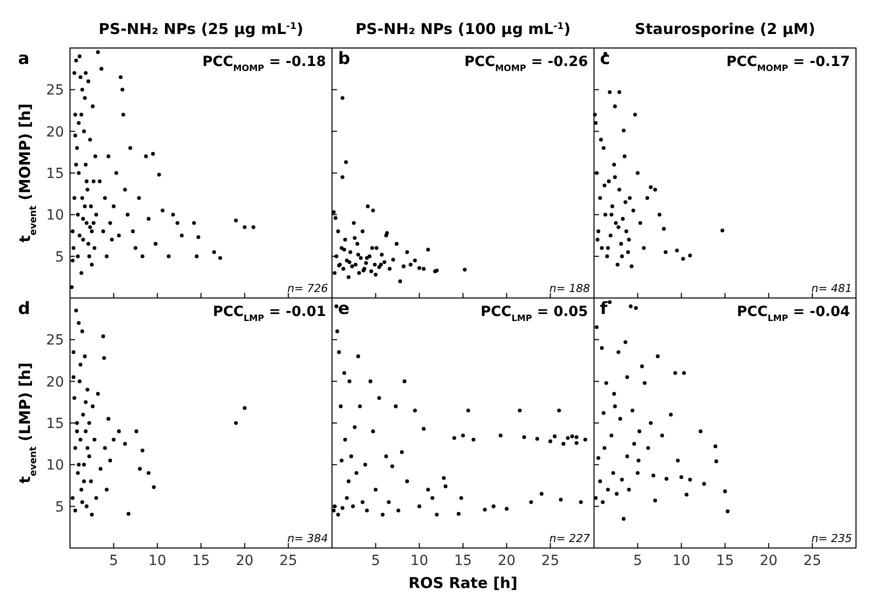  What do you see at coordinates (534, 314) in the screenshot?
I see `annotation: PCC$_{LMP}$ = 0.05` at bounding box center [534, 314].